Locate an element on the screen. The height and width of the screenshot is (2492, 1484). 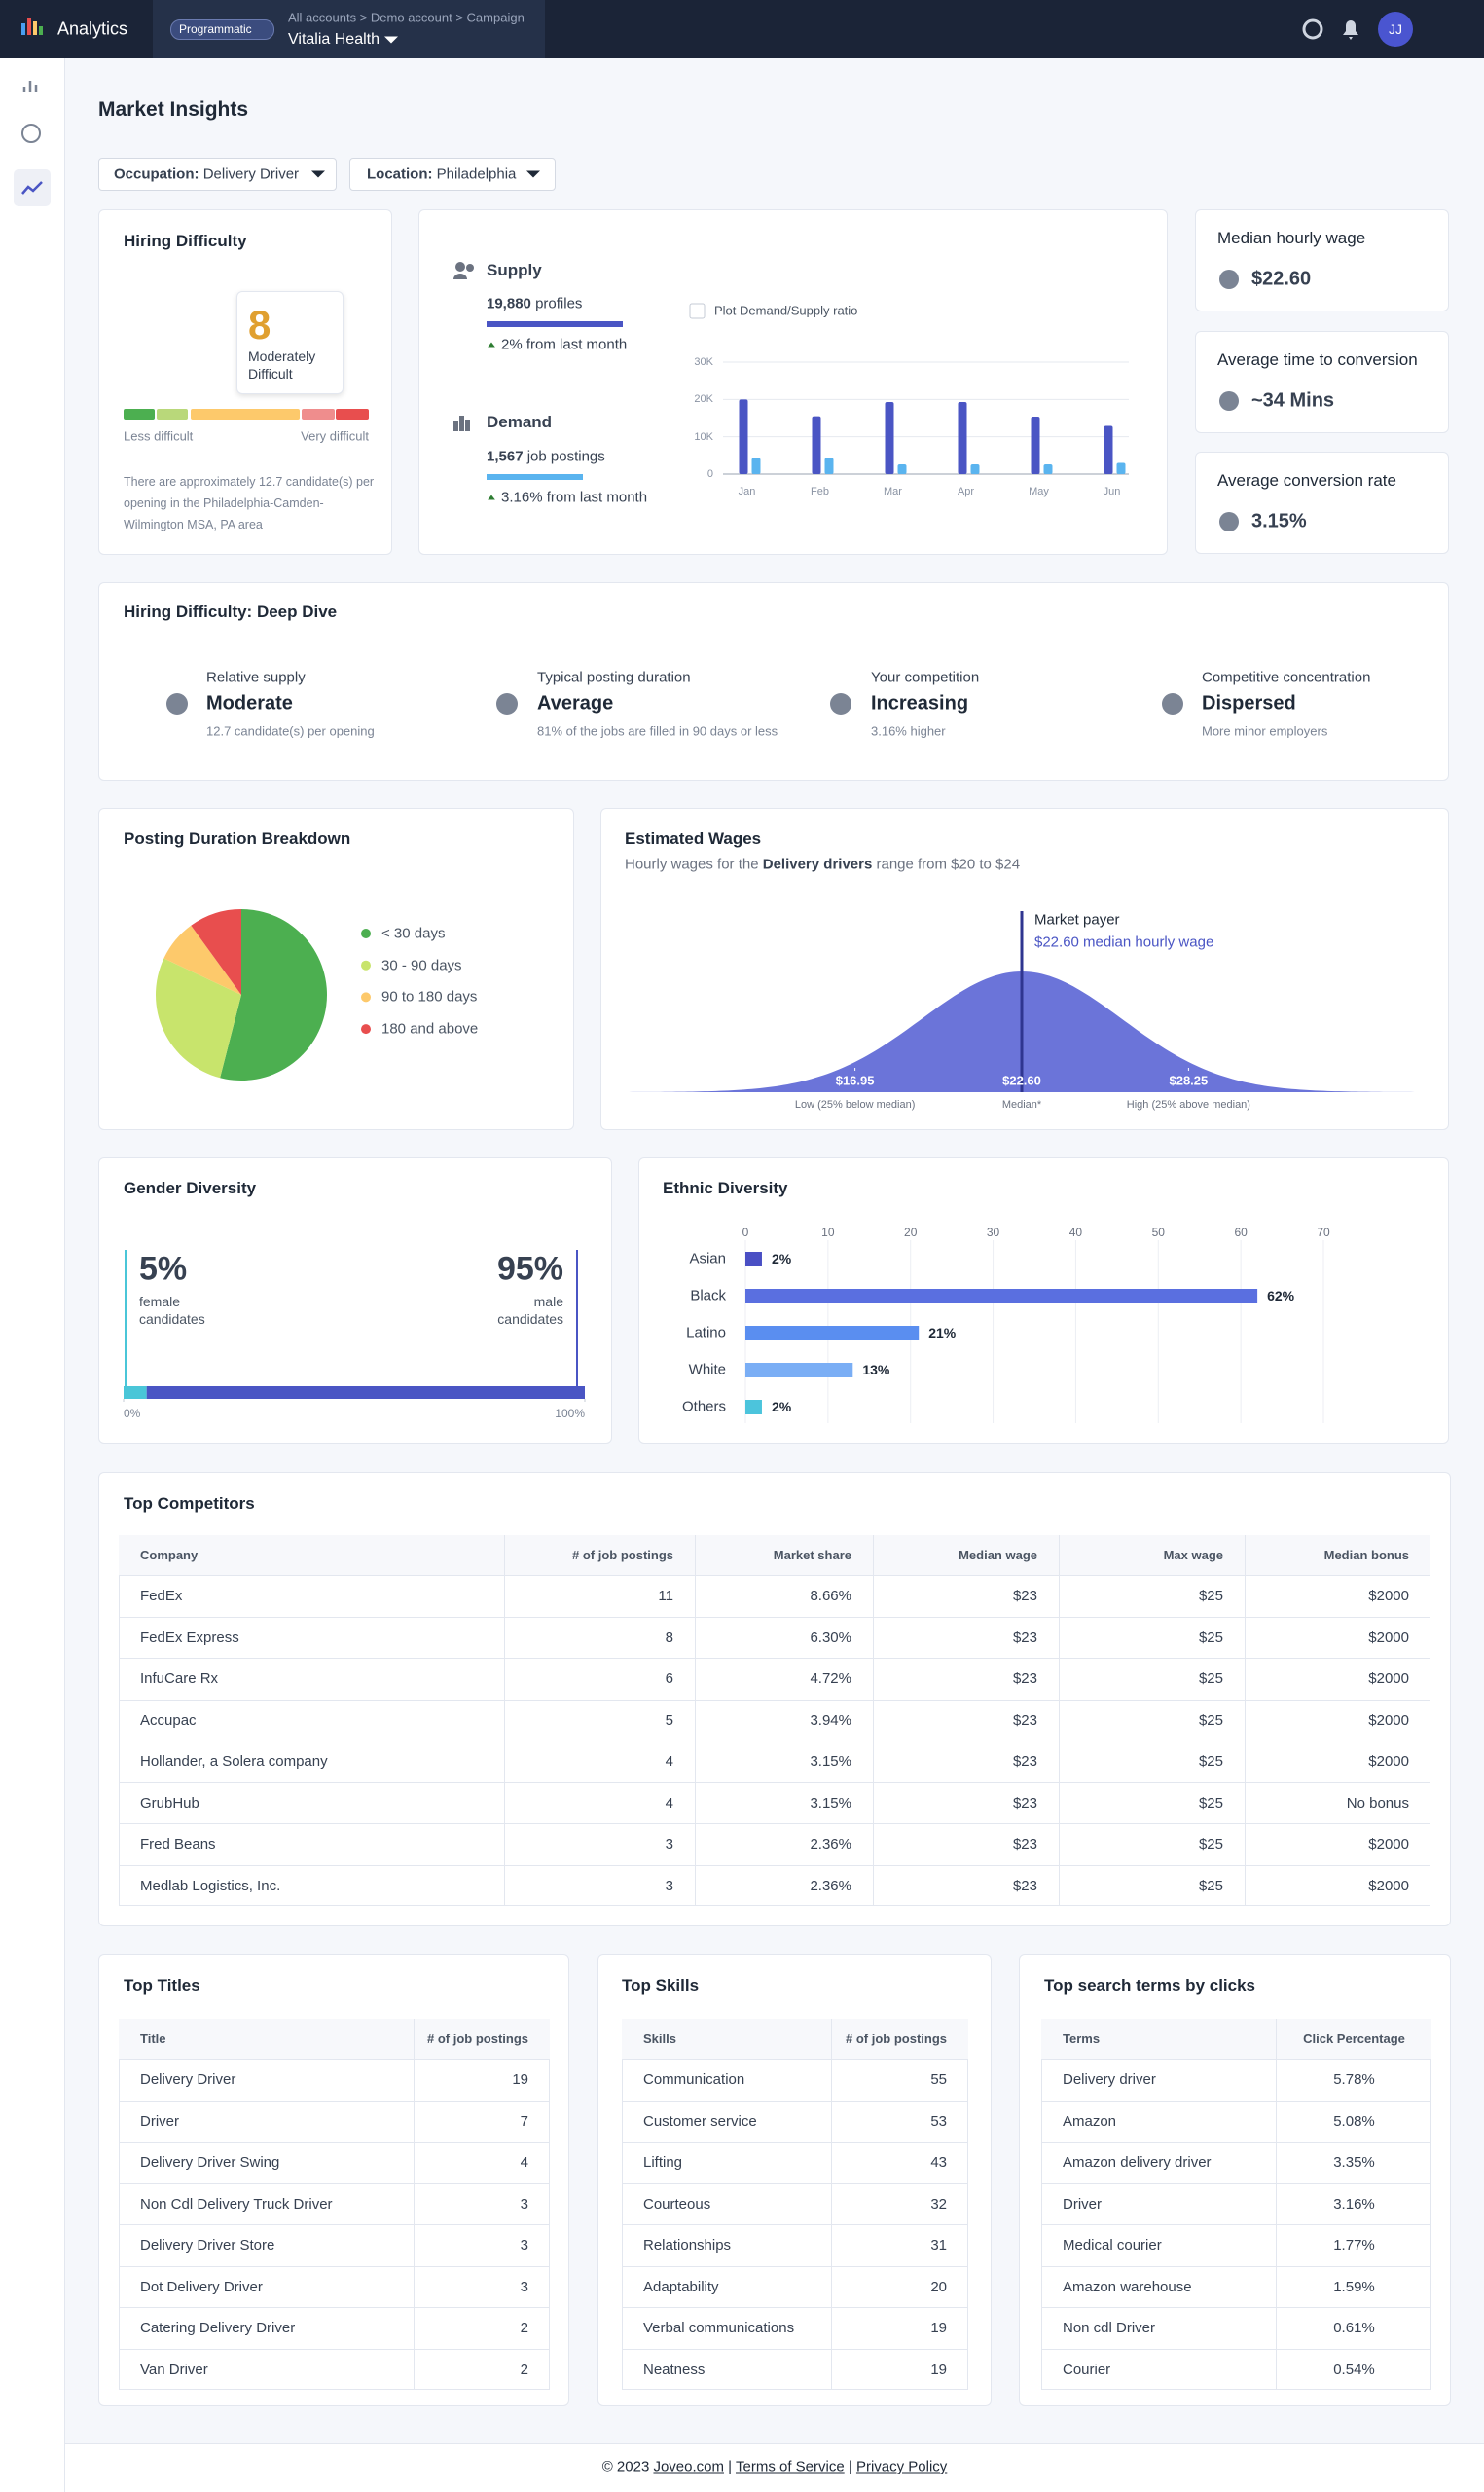
badge: Programmatic is located at coordinates (222, 29).